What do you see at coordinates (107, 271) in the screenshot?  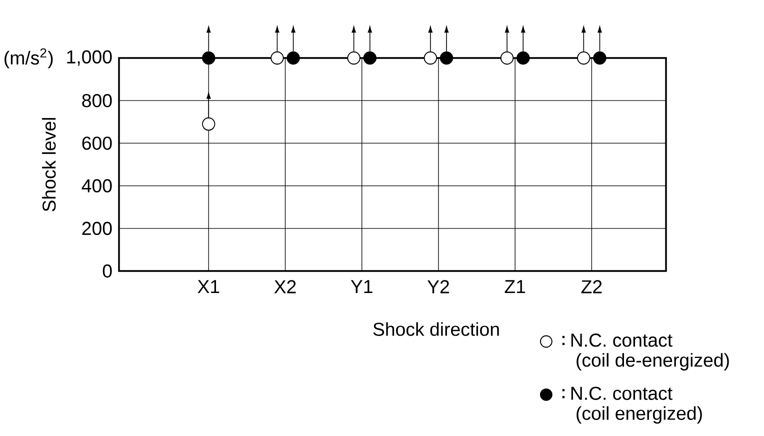 I see `y-tick-label: 0` at bounding box center [107, 271].